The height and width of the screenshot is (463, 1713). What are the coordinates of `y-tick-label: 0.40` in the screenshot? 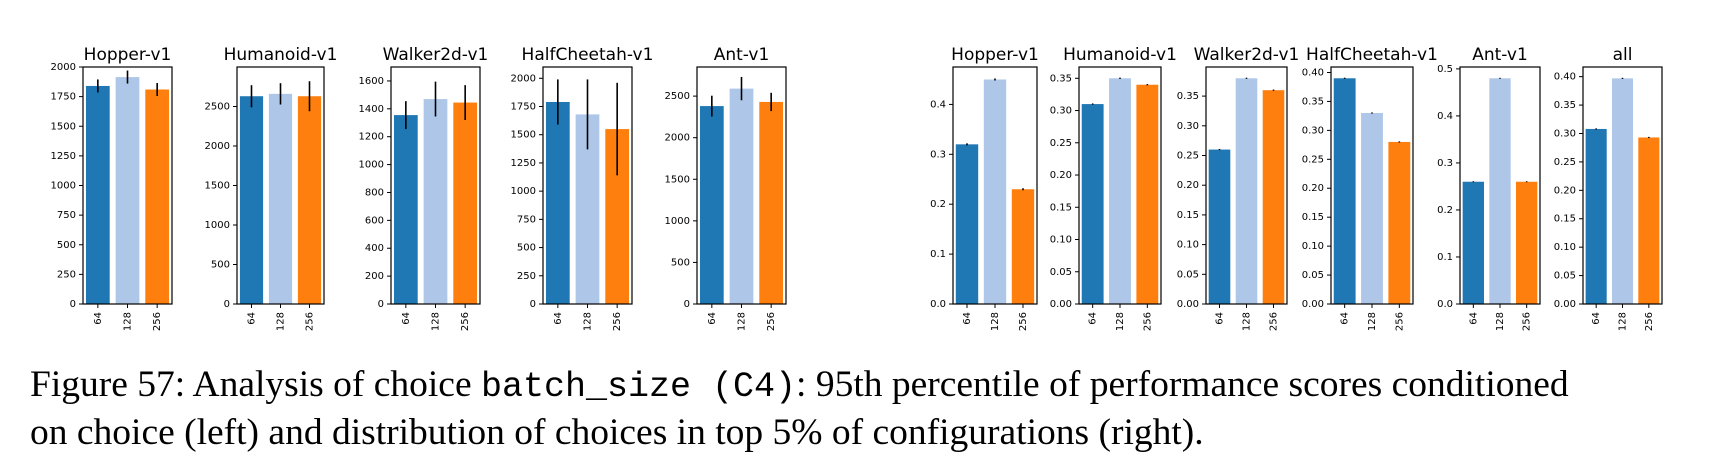 It's located at (1565, 77).